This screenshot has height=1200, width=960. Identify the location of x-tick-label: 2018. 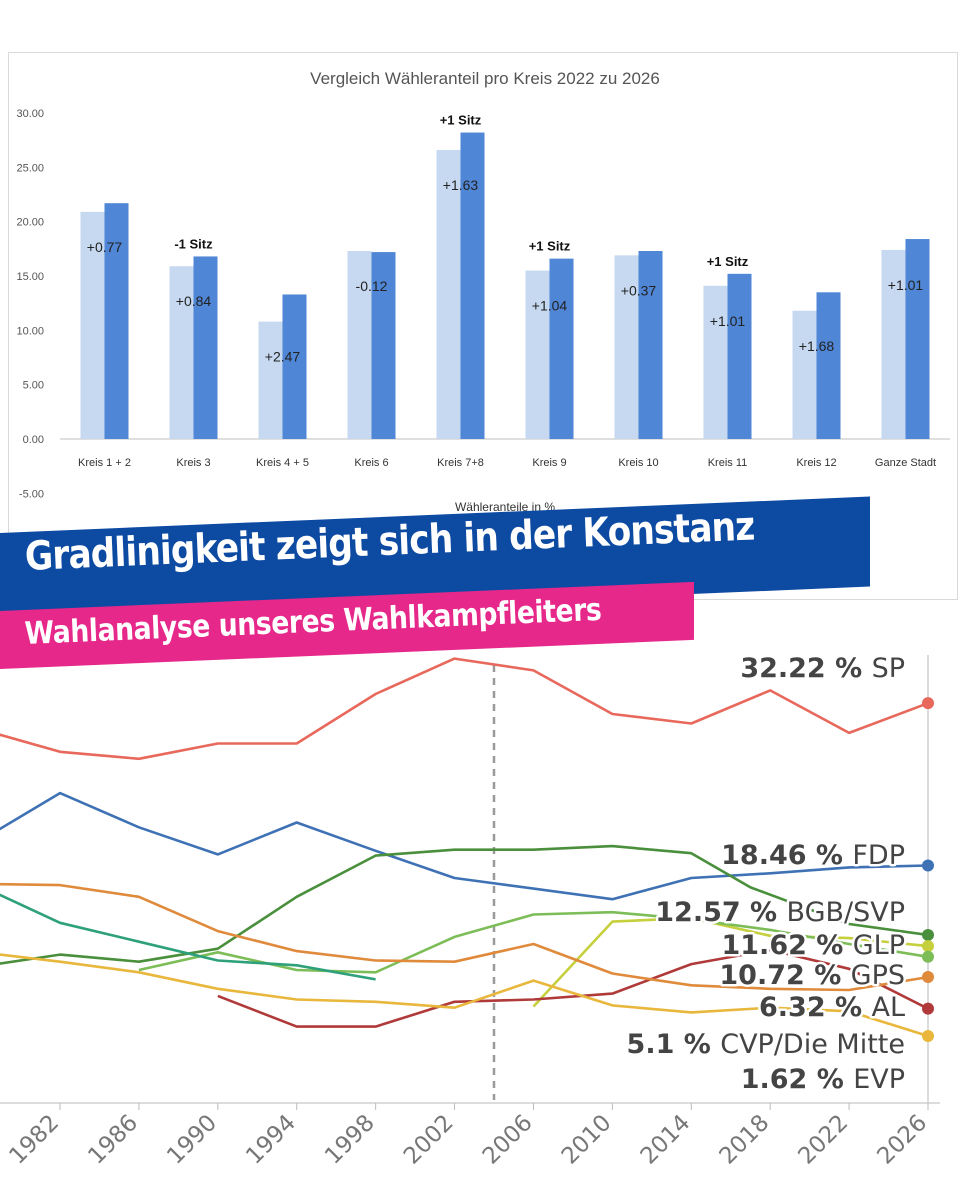
(745, 1140).